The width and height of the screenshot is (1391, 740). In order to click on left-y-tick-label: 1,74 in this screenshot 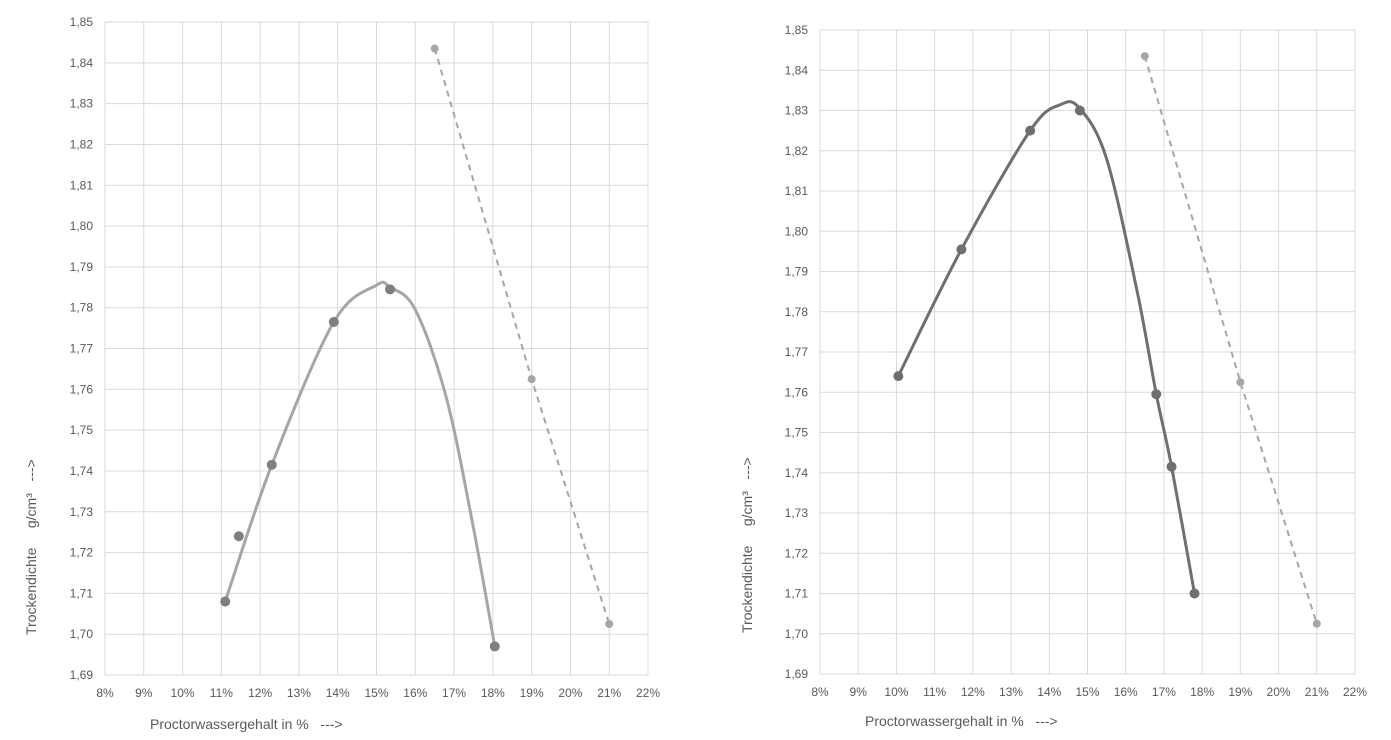, I will do `click(82, 471)`.